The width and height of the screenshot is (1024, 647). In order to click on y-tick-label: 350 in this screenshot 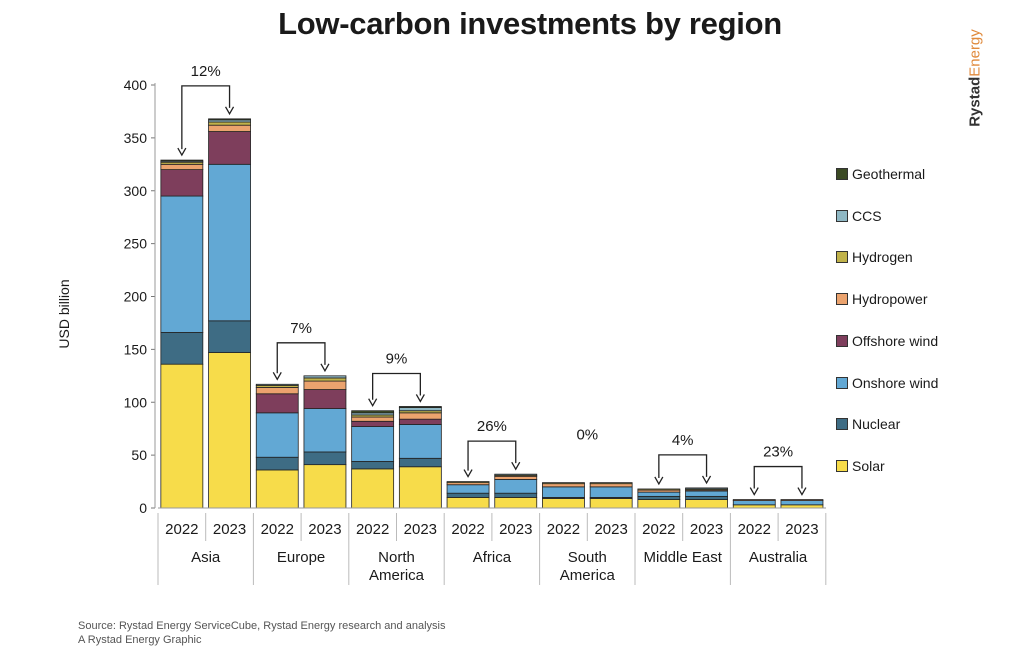, I will do `click(136, 138)`.